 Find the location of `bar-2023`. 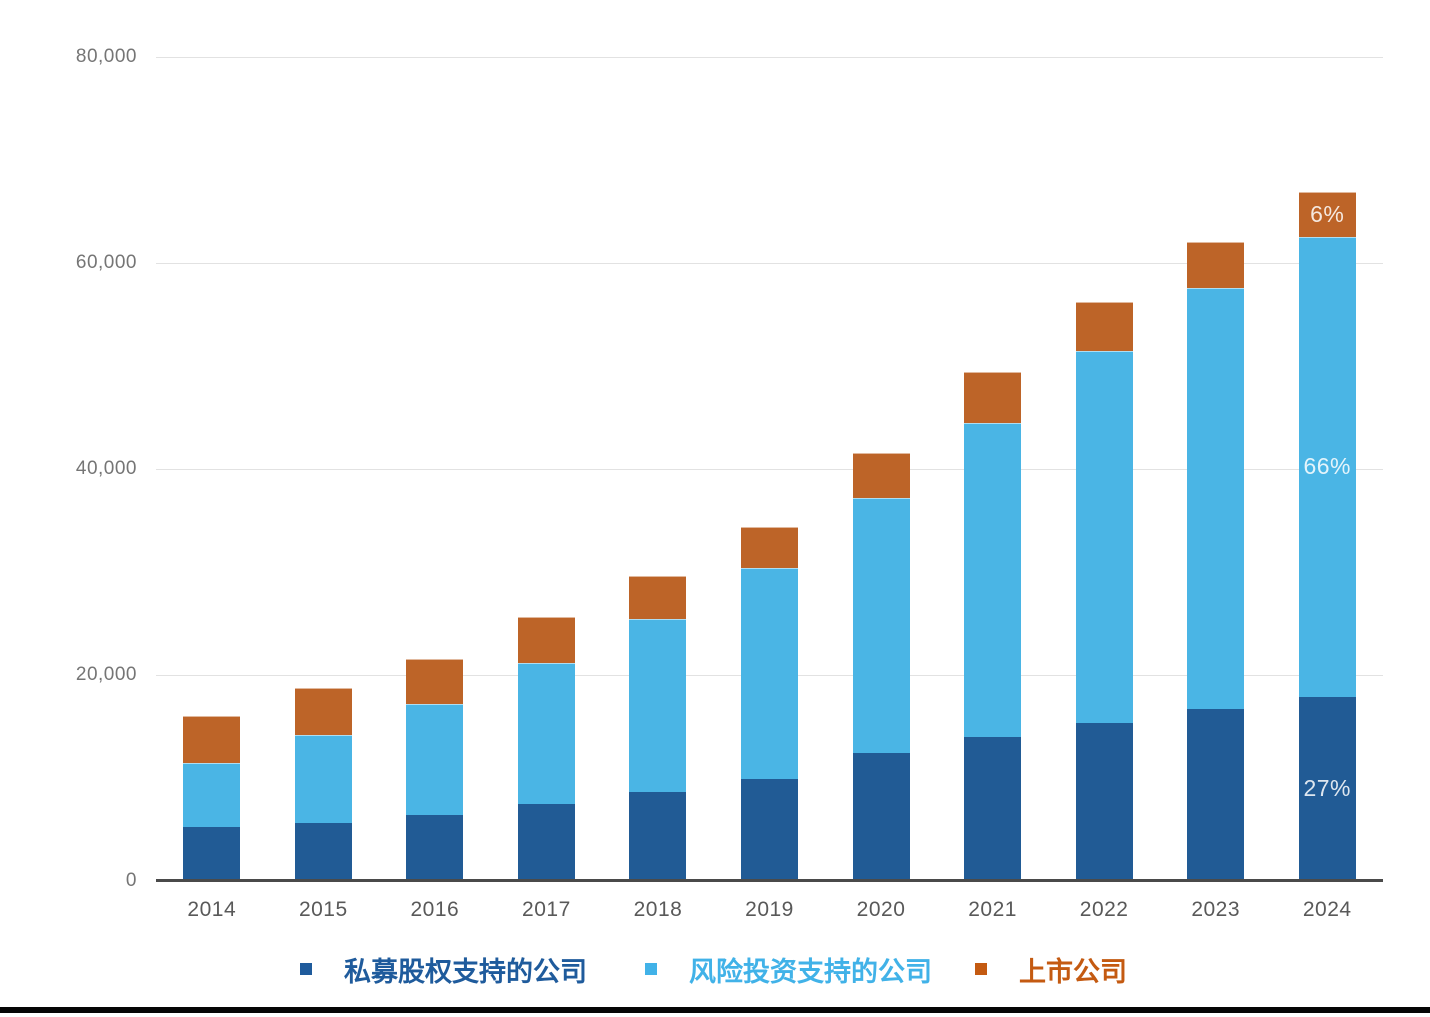

bar-2023 is located at coordinates (1216, 561).